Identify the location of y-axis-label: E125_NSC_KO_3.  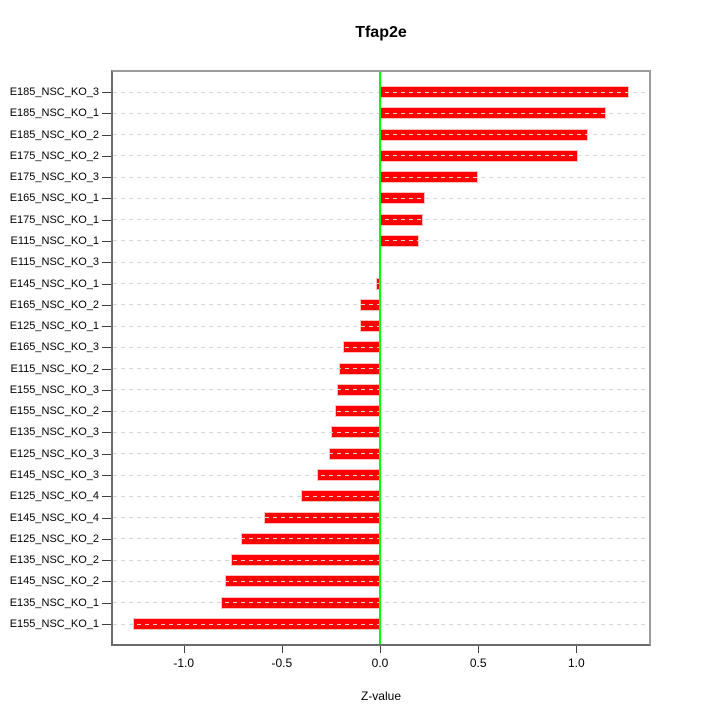
(54, 453).